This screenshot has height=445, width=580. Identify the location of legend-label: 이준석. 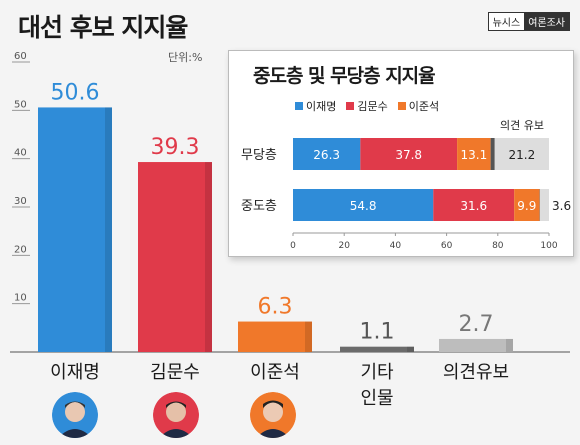
(424, 106).